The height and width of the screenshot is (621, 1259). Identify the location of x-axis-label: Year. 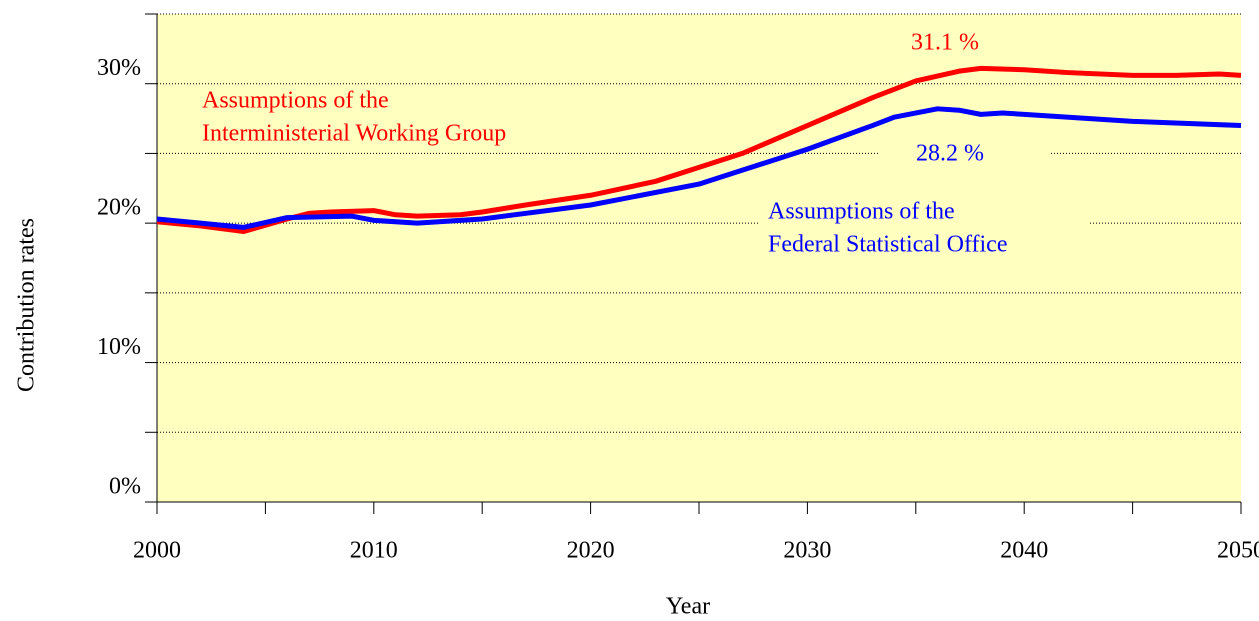
(688, 607).